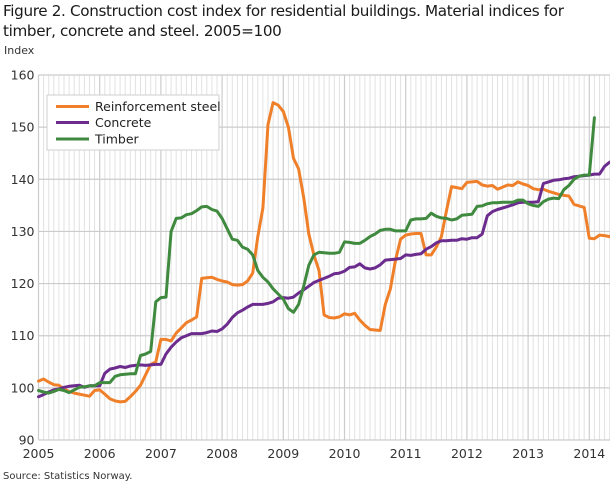  I want to click on legend-label-timber: Timber, so click(117, 139).